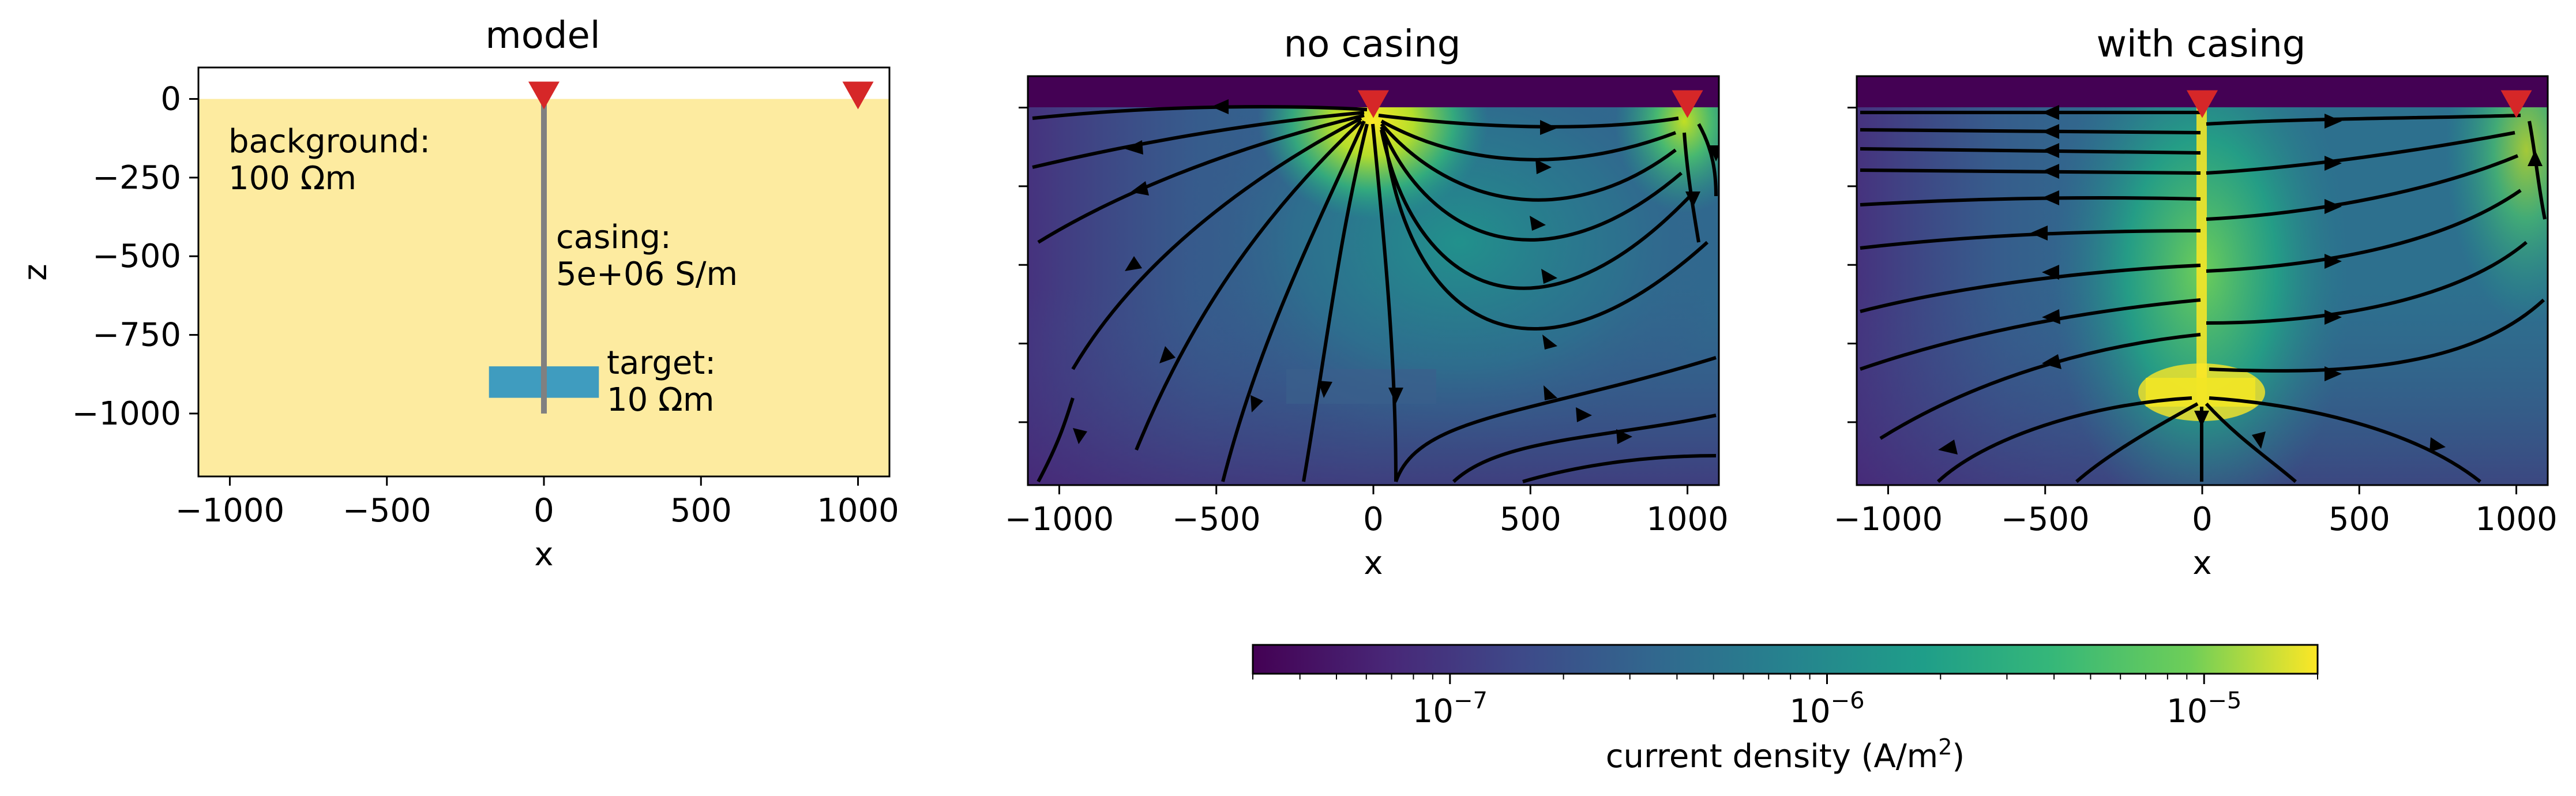 Image resolution: width=2576 pixels, height=796 pixels. I want to click on no-casing-heatmap, so click(1373, 280).